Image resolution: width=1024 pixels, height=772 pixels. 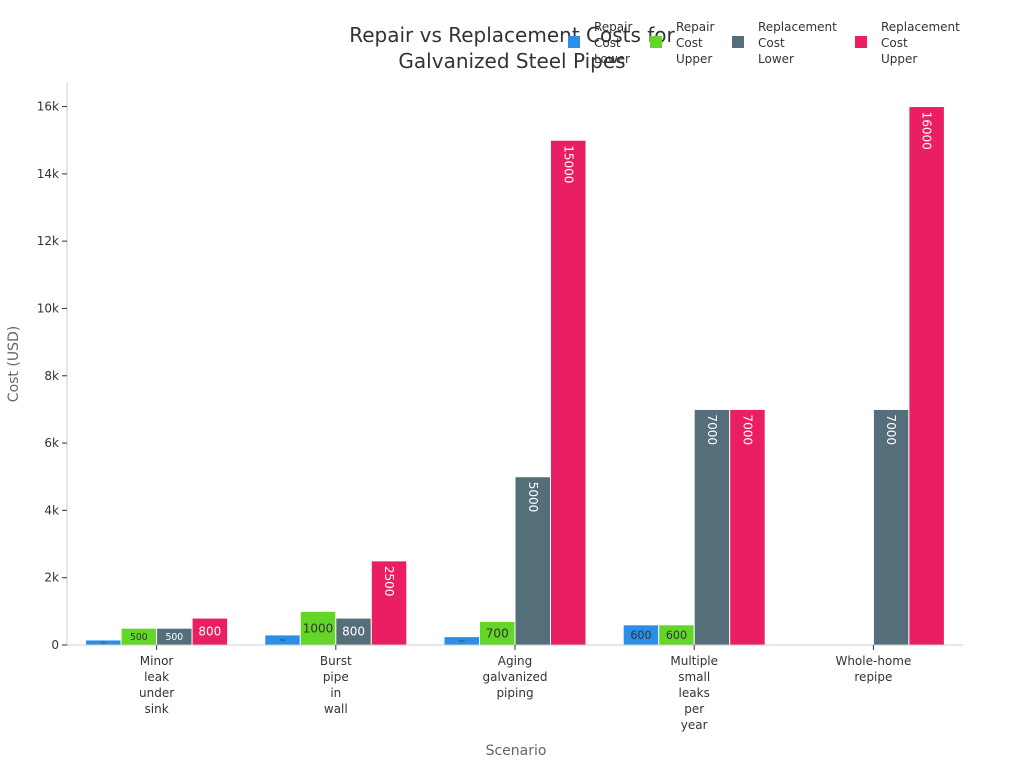 I want to click on y-tick-label: 14k, so click(x=48, y=174).